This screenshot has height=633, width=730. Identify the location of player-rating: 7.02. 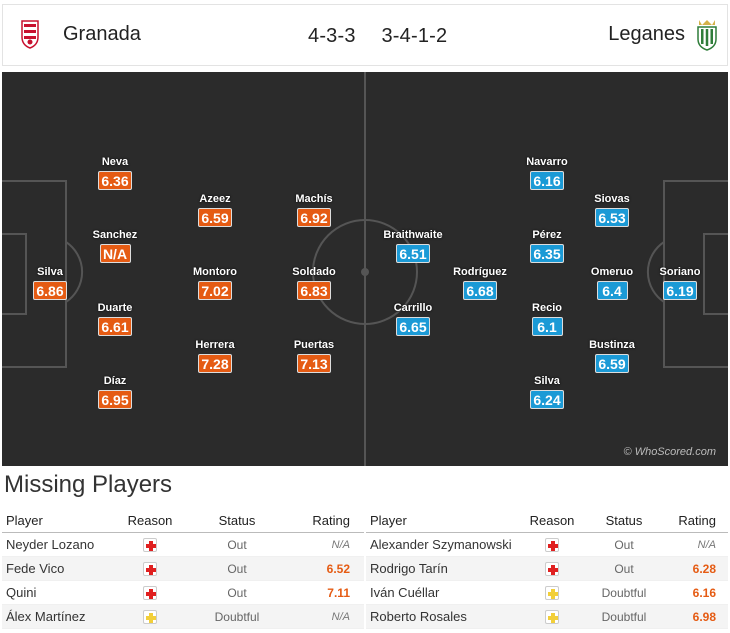
(215, 290).